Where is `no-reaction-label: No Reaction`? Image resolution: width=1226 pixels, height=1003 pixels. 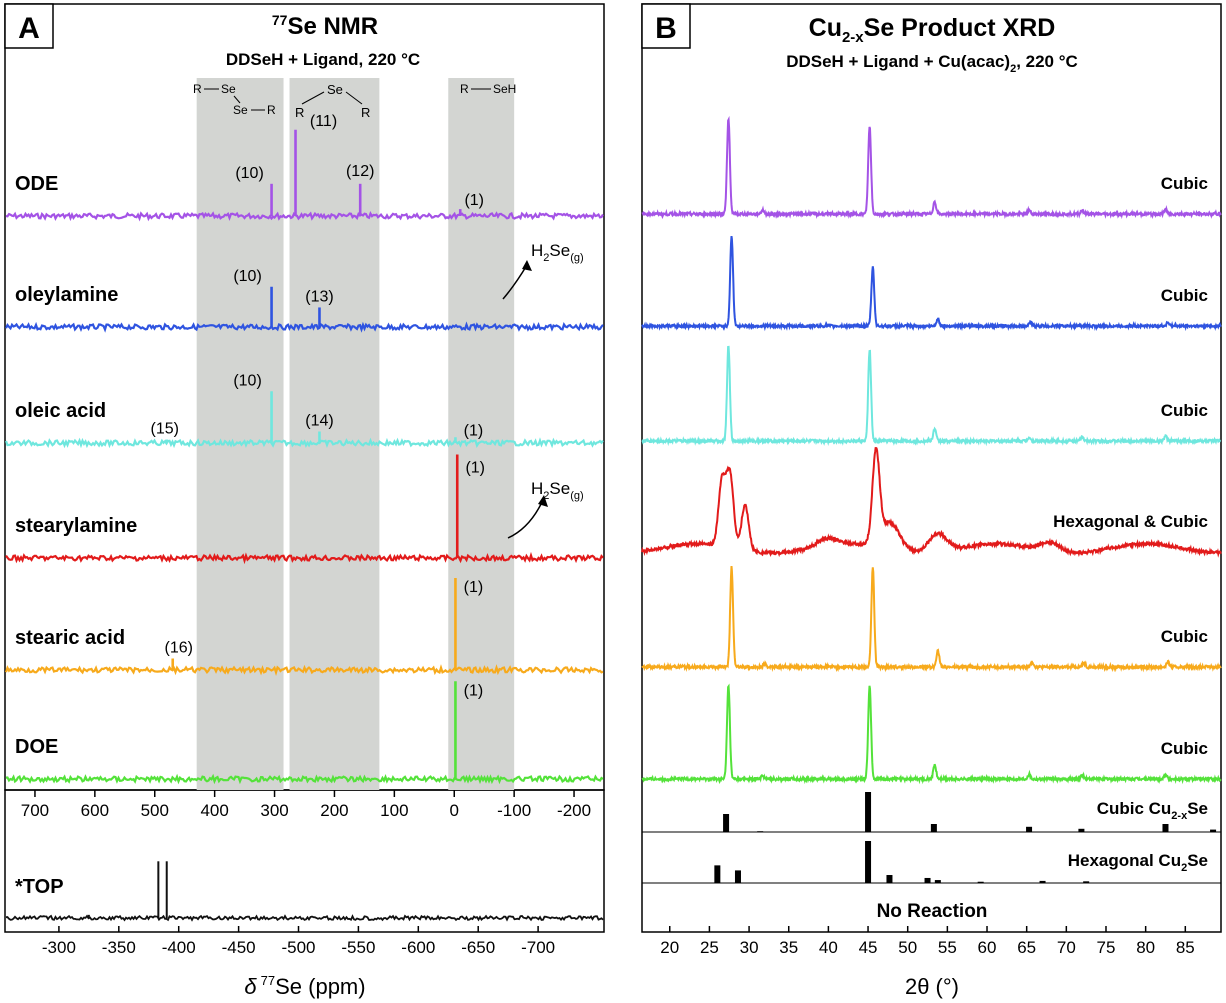
no-reaction-label: No Reaction is located at coordinates (932, 911).